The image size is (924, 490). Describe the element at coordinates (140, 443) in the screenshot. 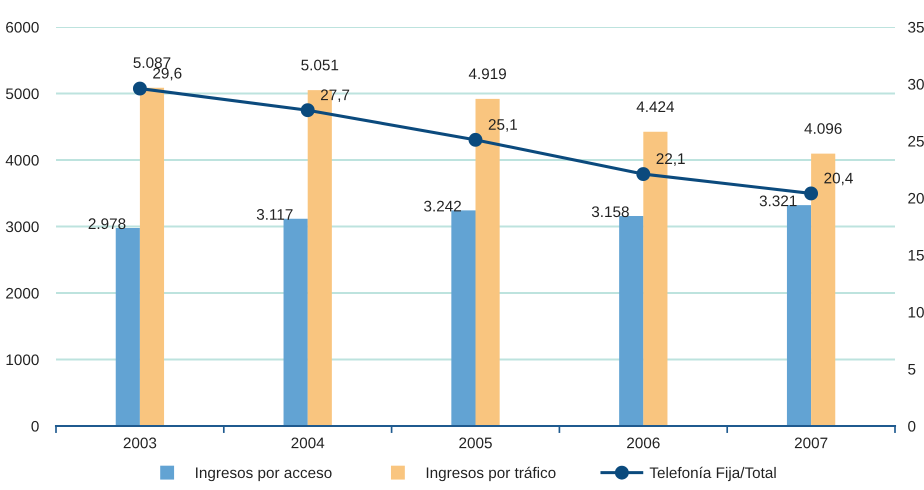

I see `x-tick-label: 2003` at that location.